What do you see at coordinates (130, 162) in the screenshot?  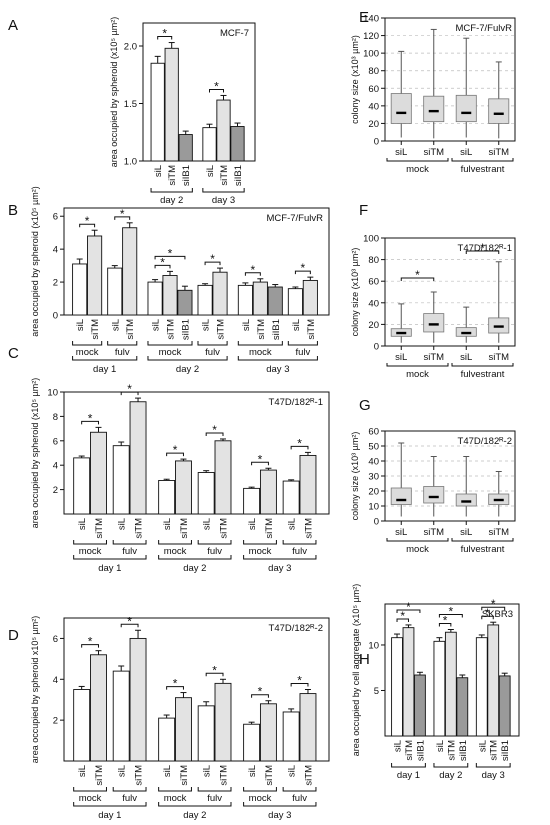 I see `y-tick-label: 1.0` at bounding box center [130, 162].